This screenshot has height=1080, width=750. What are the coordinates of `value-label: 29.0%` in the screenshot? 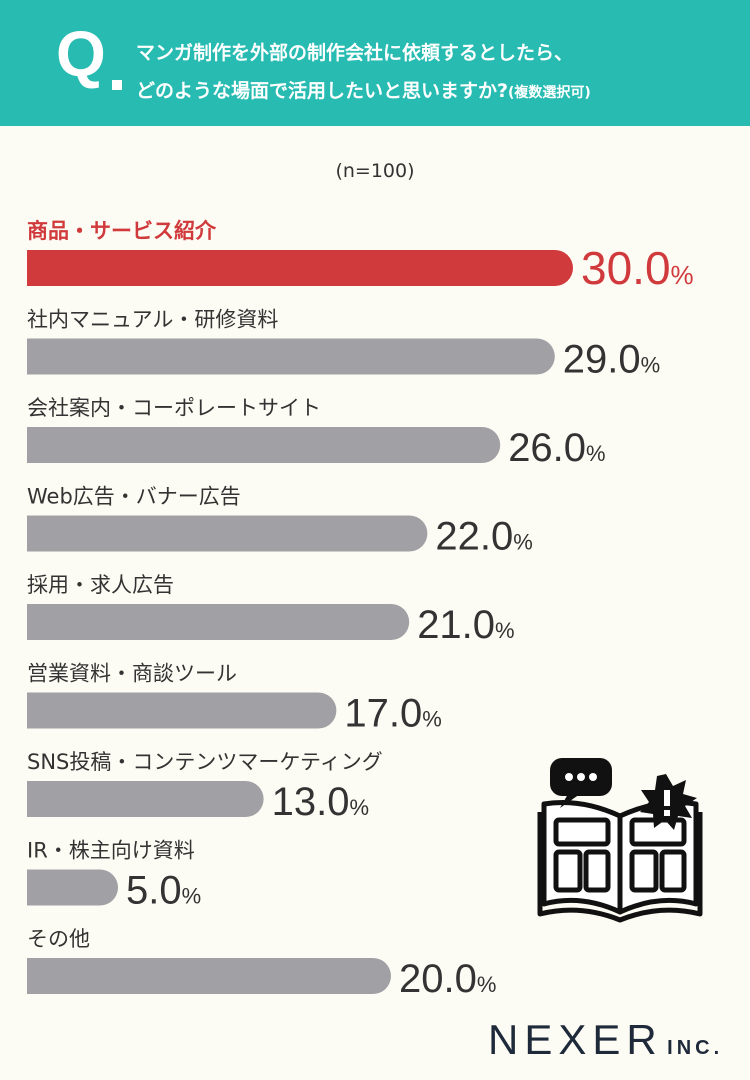 It's located at (611, 360).